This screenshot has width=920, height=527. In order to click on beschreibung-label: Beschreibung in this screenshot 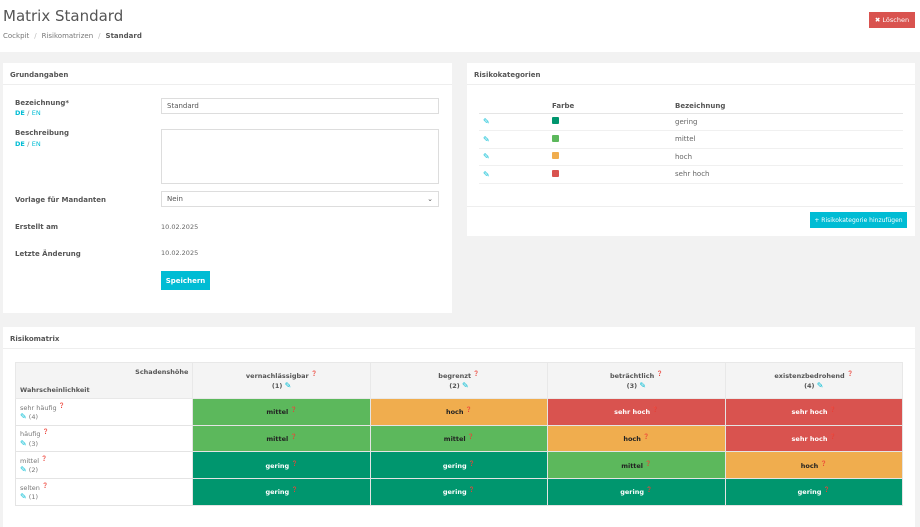, I will do `click(42, 133)`.